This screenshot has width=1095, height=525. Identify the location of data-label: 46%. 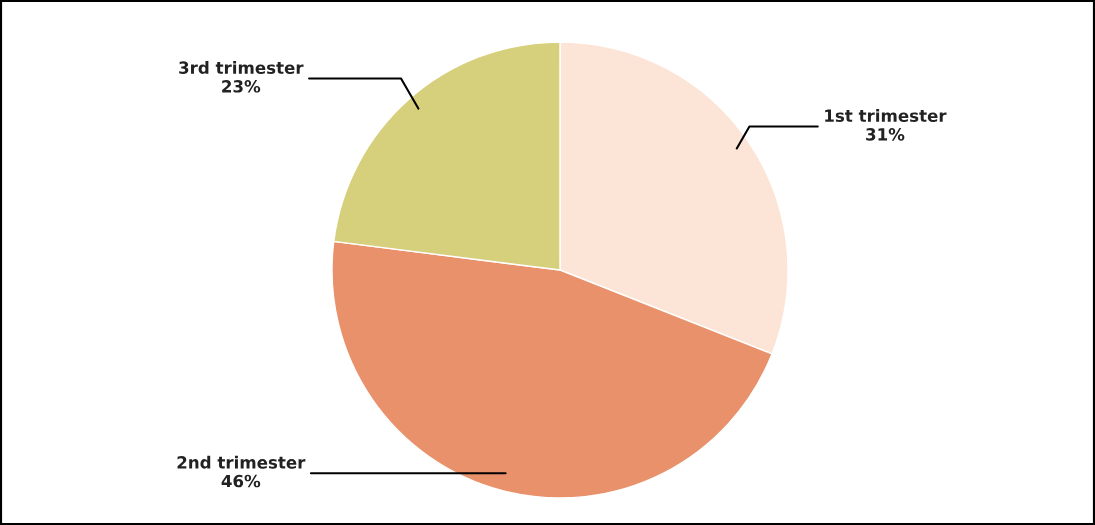
(241, 481).